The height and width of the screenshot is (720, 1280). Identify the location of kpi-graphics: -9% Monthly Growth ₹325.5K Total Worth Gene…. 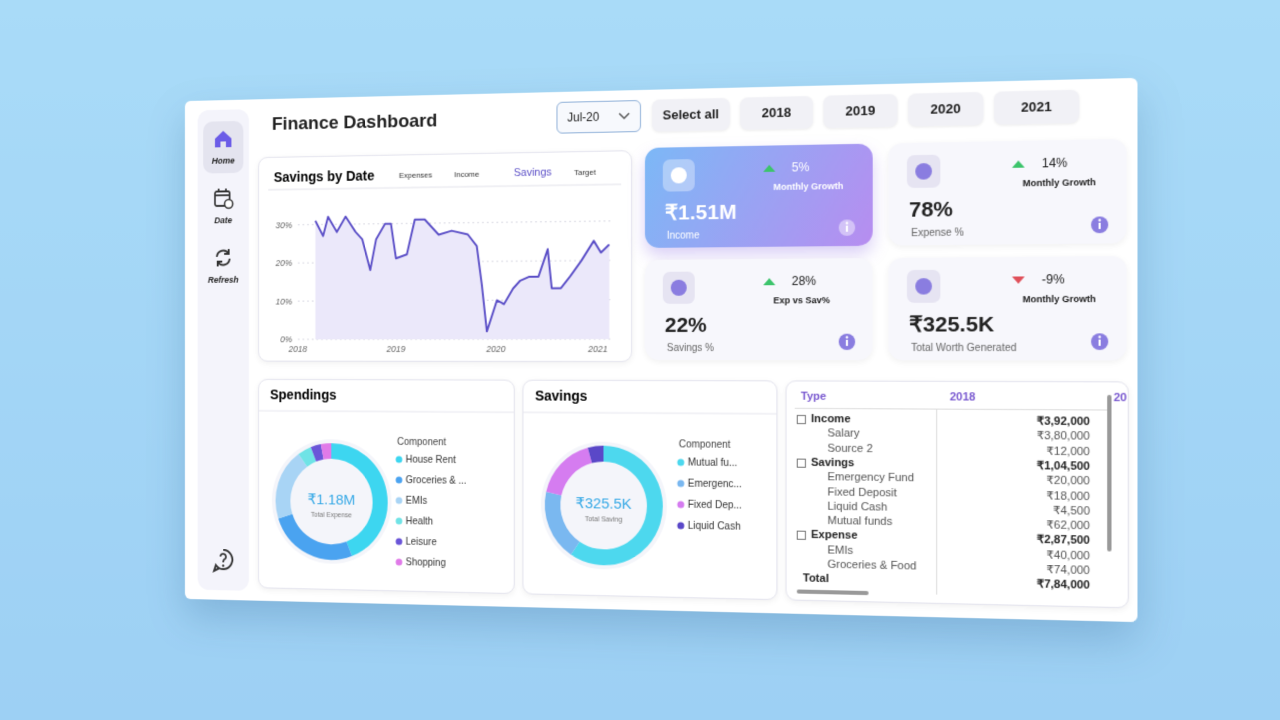
(1007, 312).